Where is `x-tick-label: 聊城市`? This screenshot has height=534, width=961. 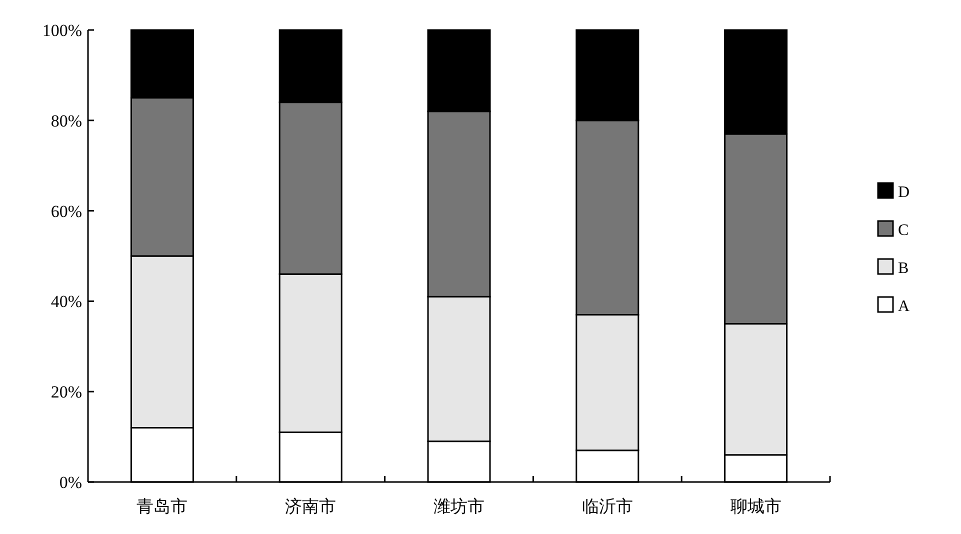 x-tick-label: 聊城市 is located at coordinates (756, 506).